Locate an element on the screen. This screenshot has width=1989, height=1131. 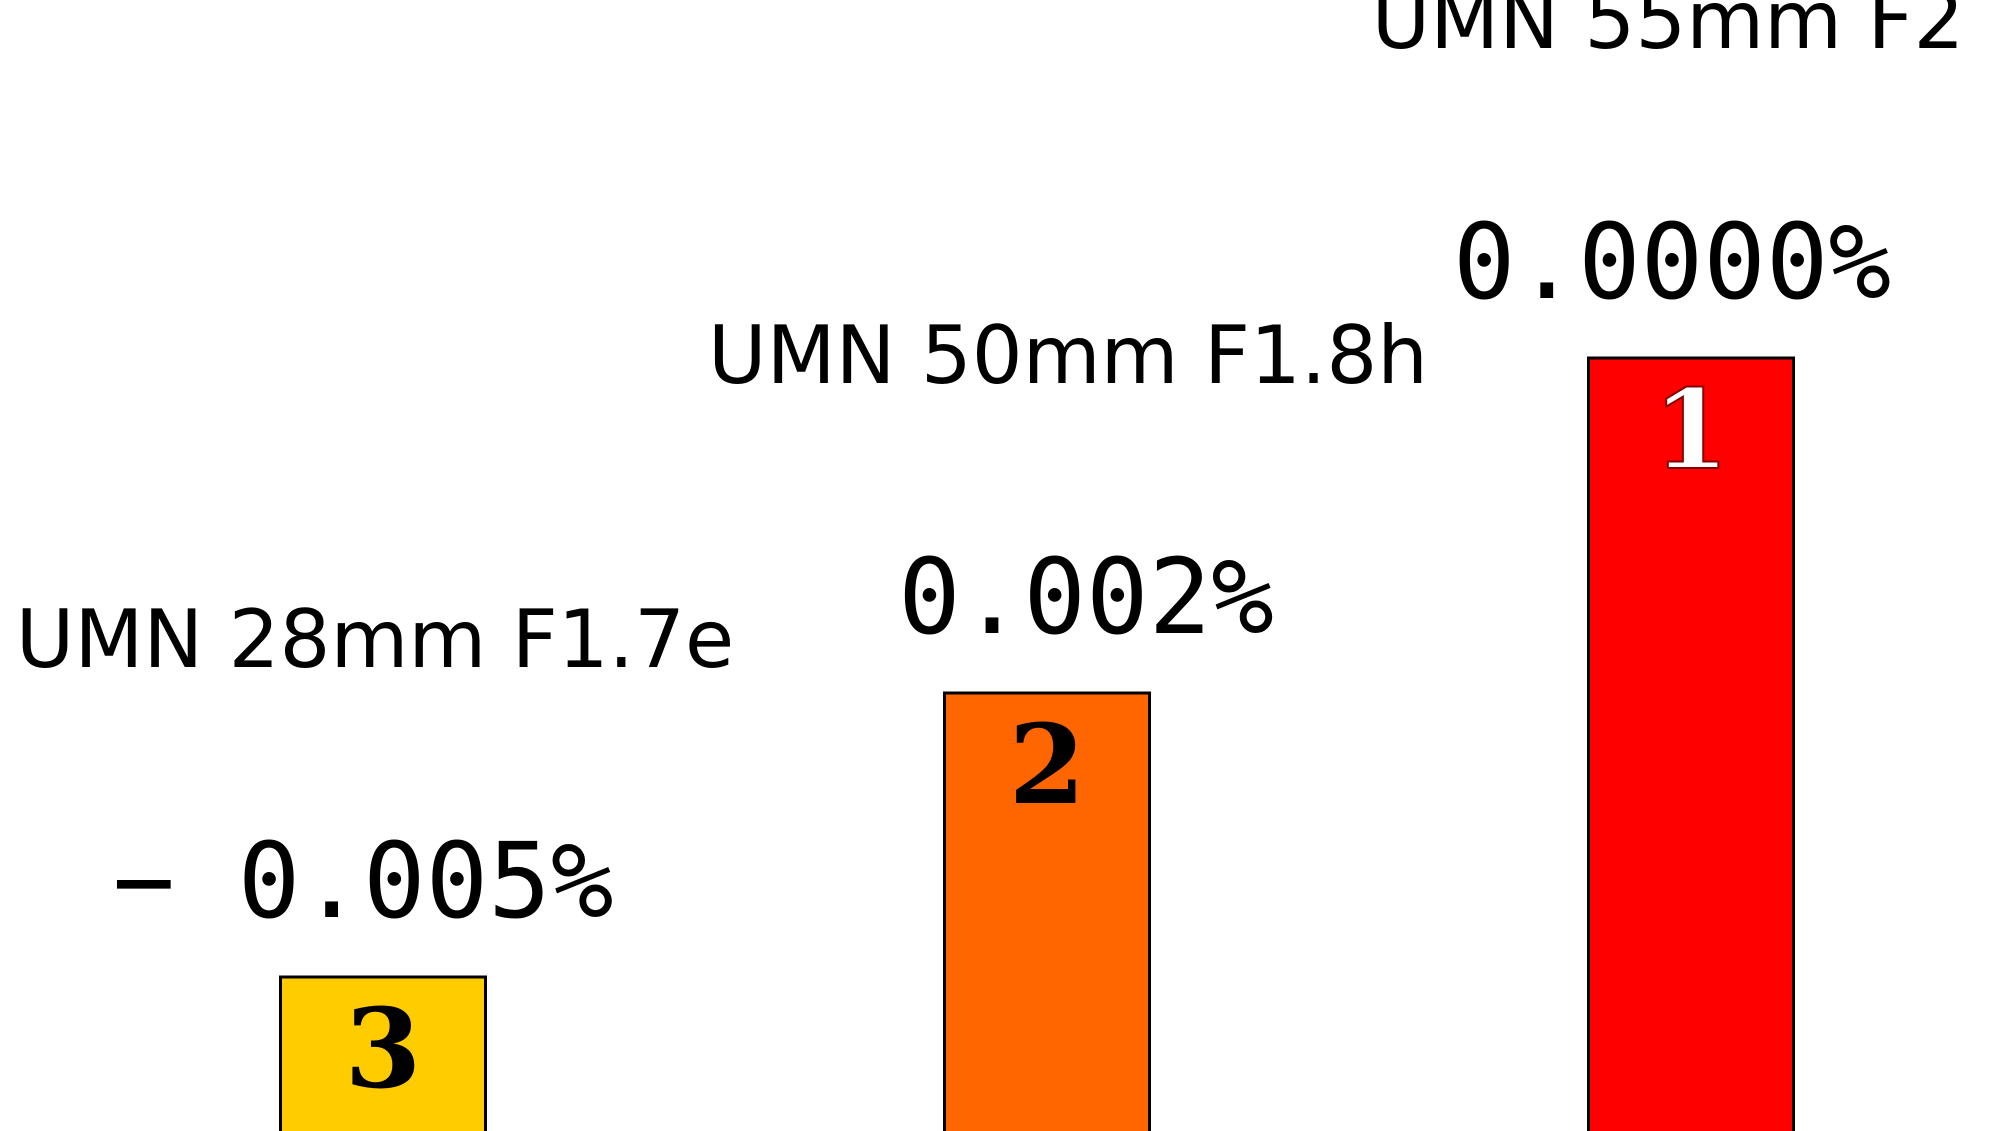
value-label: 0.002% is located at coordinates (1086, 597).